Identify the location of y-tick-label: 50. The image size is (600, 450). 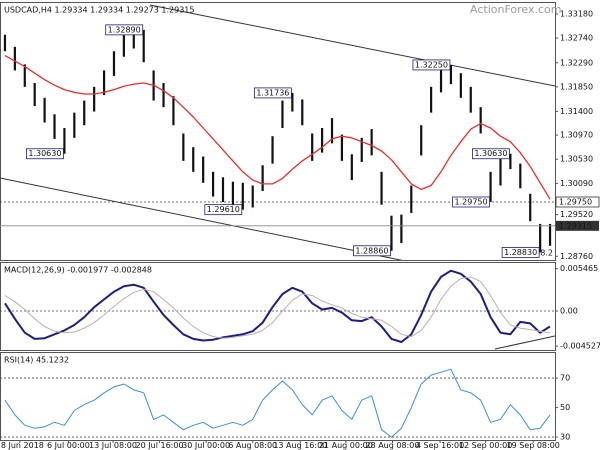
(565, 407).